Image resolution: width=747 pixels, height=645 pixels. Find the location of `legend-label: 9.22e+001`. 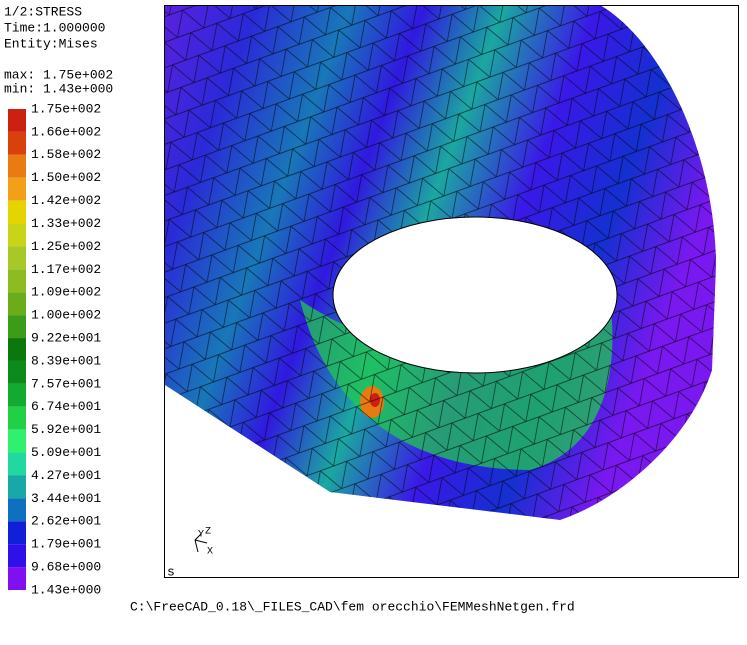

legend-label: 9.22e+001 is located at coordinates (66, 337).